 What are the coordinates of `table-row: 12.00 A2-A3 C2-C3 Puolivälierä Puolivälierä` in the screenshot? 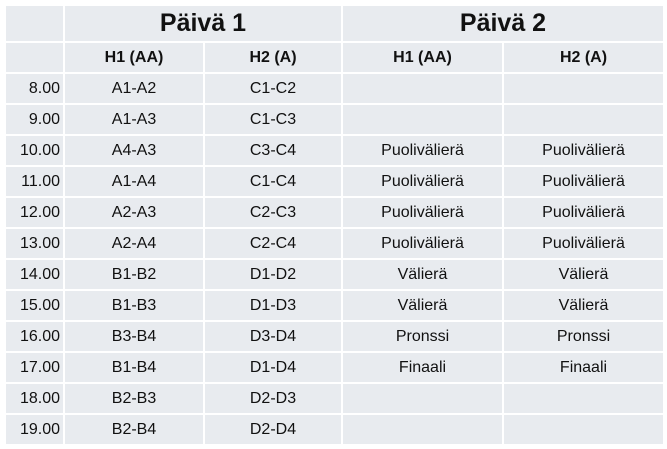 It's located at (334, 212).